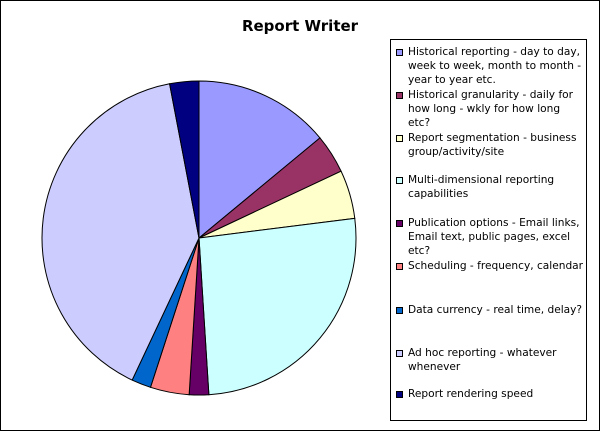 This screenshot has height=431, width=600. What do you see at coordinates (481, 187) in the screenshot?
I see `legend-label-4: Multi-dimensional reporting capabilities` at bounding box center [481, 187].